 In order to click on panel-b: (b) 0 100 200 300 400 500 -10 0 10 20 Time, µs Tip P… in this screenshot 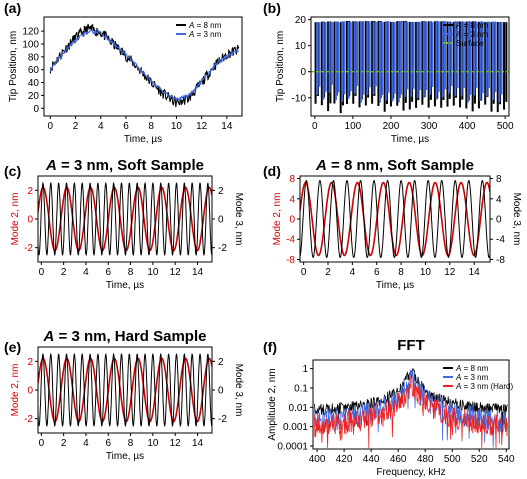, I will do `click(388, 72)`.